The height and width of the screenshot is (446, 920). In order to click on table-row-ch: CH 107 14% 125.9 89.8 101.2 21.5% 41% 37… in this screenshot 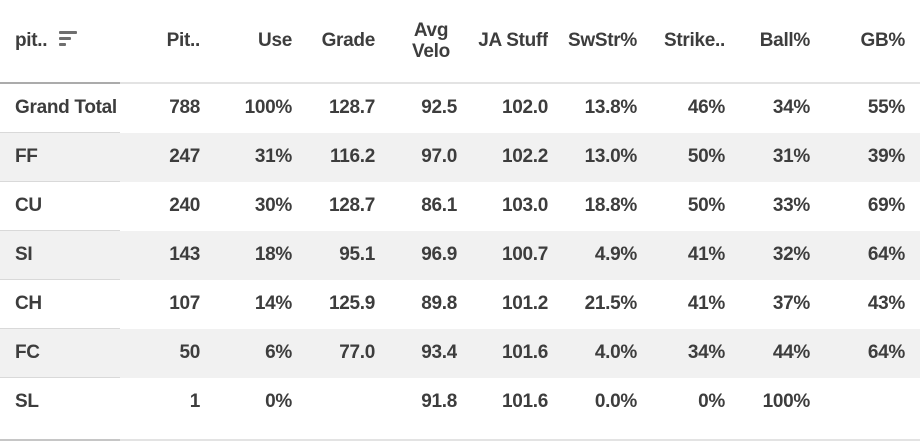, I will do `click(460, 304)`.